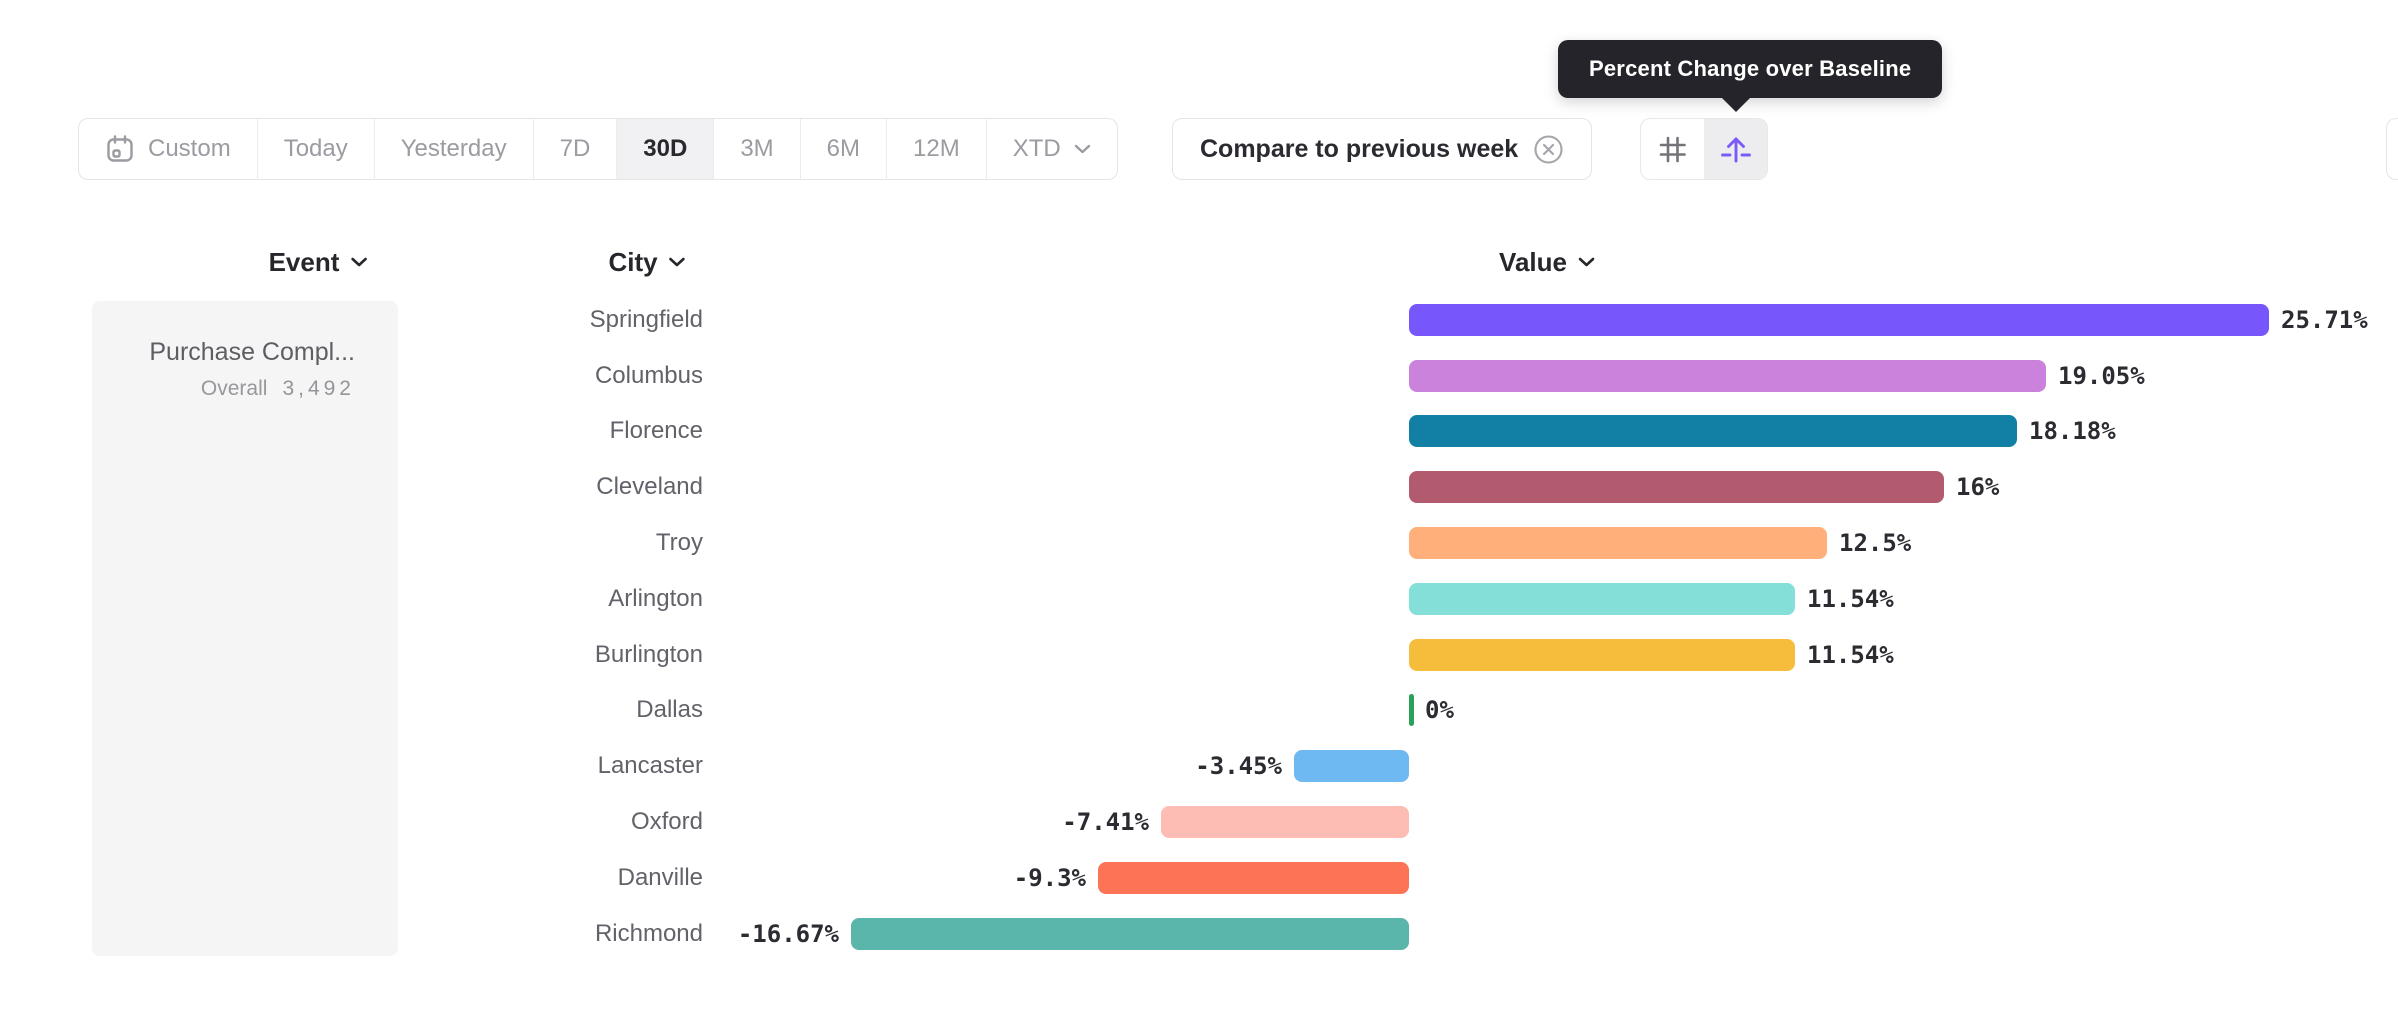 The height and width of the screenshot is (1022, 2398). I want to click on event-card-purchase-completed: Purchase Compl... Overall 3,492, so click(245, 628).